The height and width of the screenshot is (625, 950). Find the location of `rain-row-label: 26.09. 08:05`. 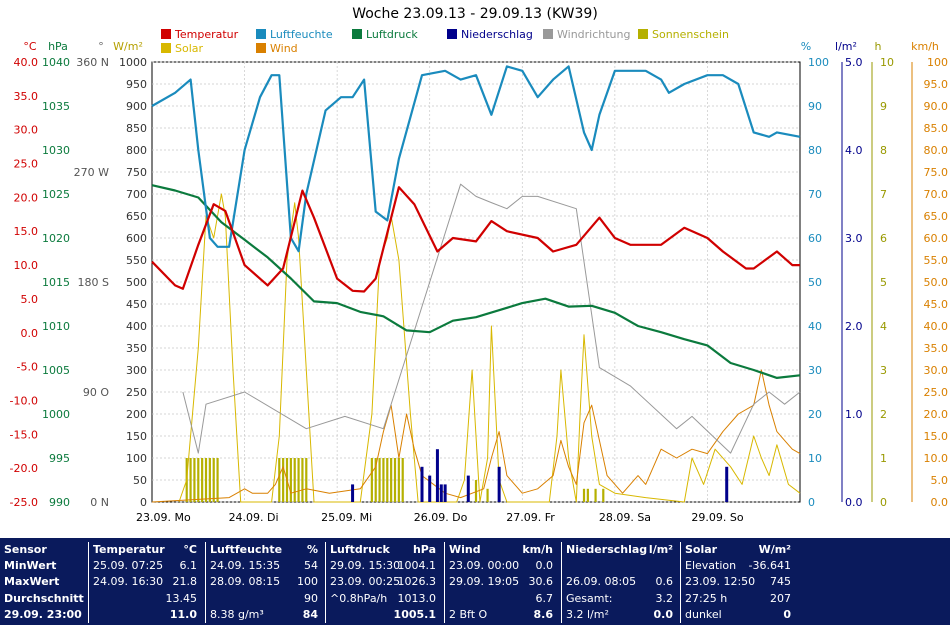

rain-row-label: 26.09. 08:05 is located at coordinates (601, 582).